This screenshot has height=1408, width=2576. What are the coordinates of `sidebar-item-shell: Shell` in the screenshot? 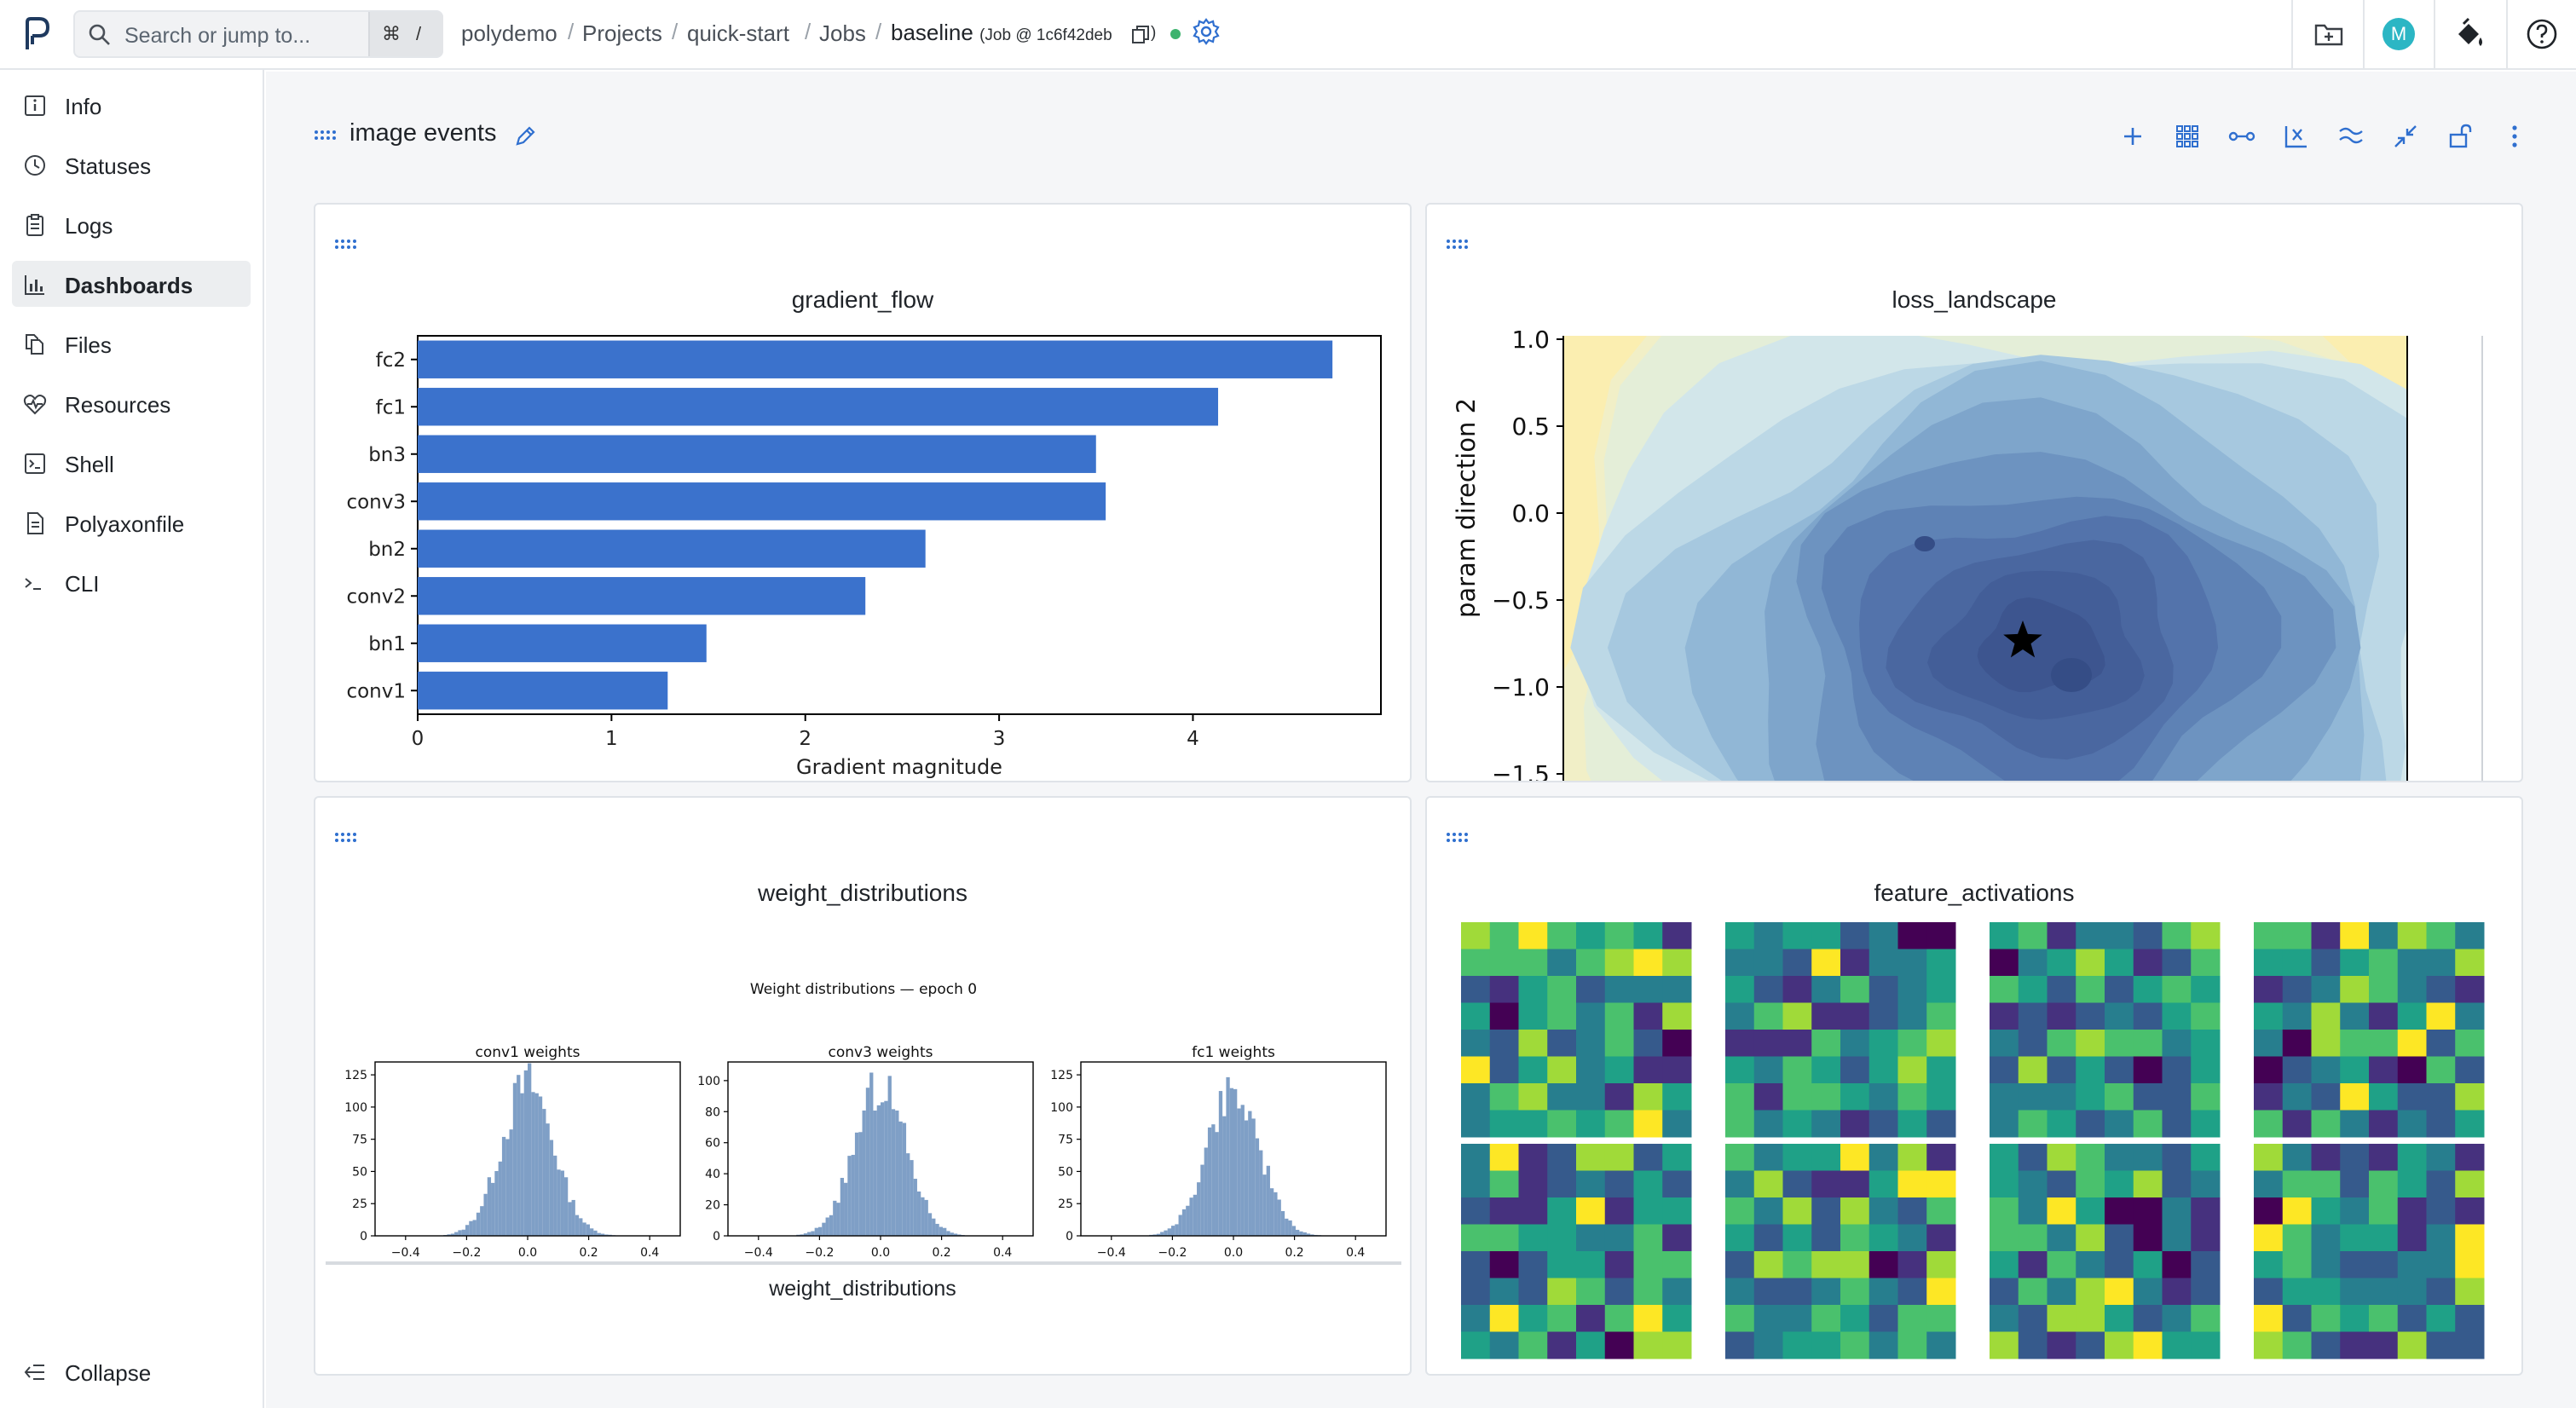 It's located at (131, 463).